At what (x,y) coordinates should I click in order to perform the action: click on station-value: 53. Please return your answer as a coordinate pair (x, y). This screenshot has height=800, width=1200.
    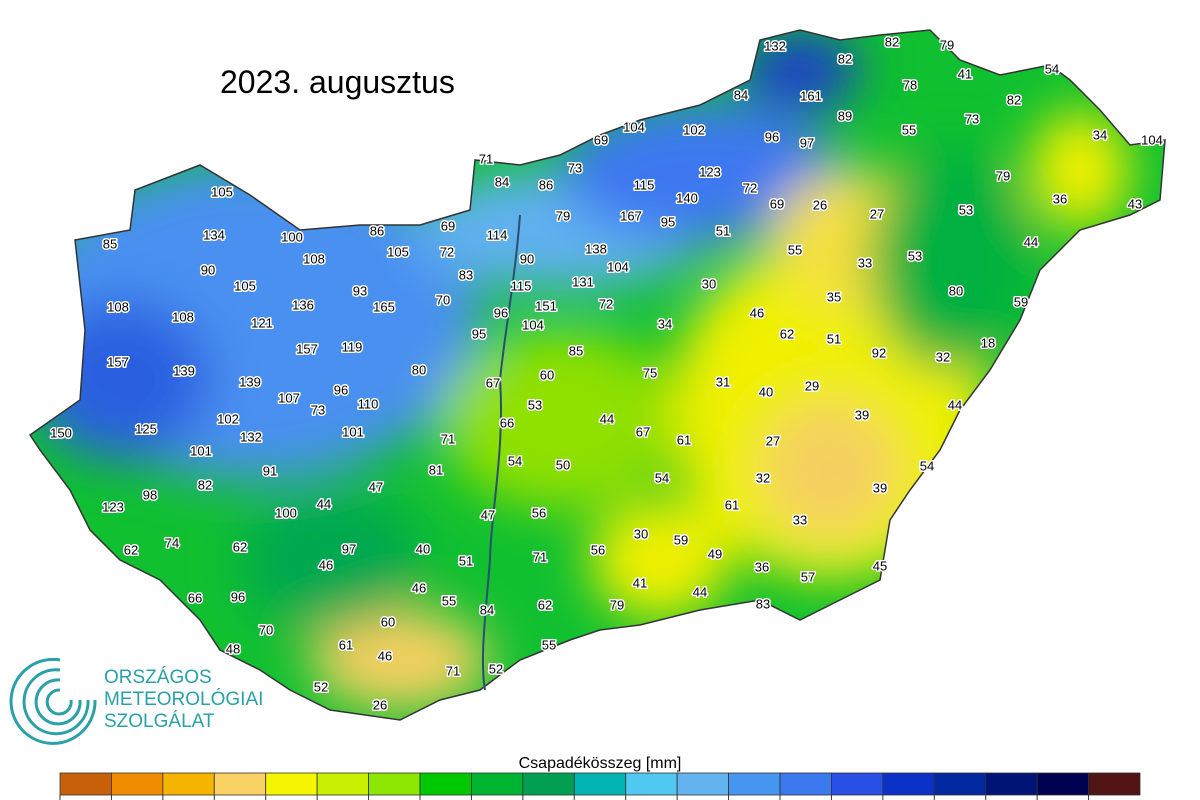
    Looking at the image, I should click on (535, 404).